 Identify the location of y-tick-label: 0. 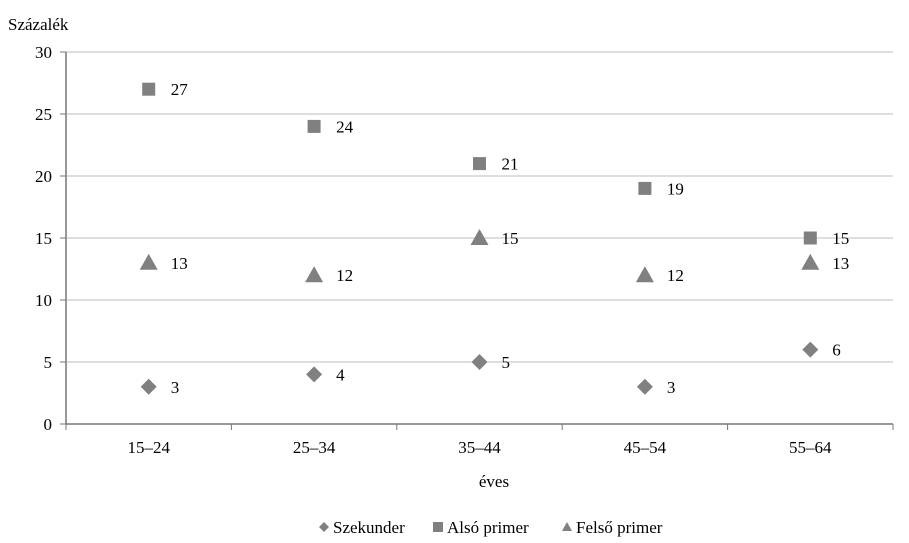
(48, 424).